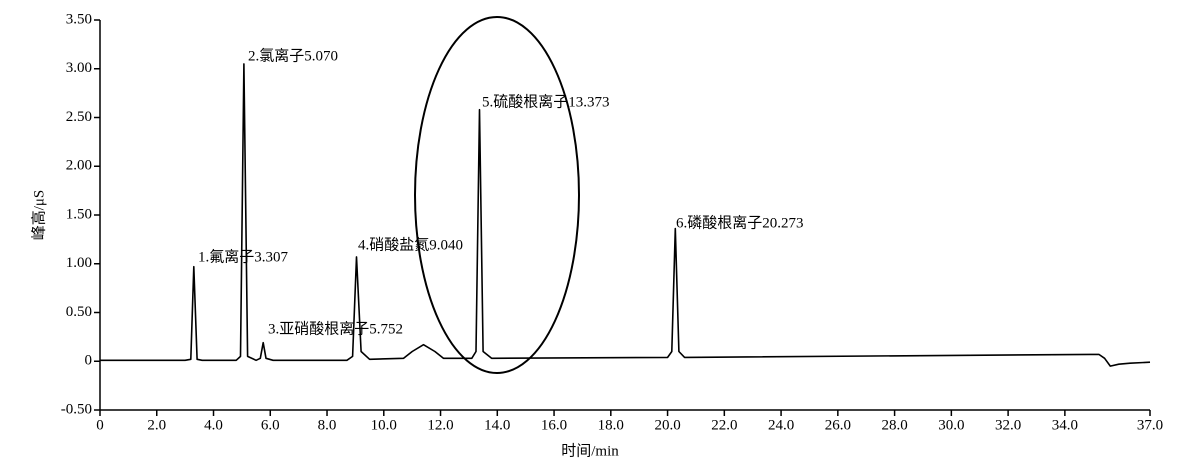  What do you see at coordinates (554, 425) in the screenshot?
I see `x-tick-label: 16.0` at bounding box center [554, 425].